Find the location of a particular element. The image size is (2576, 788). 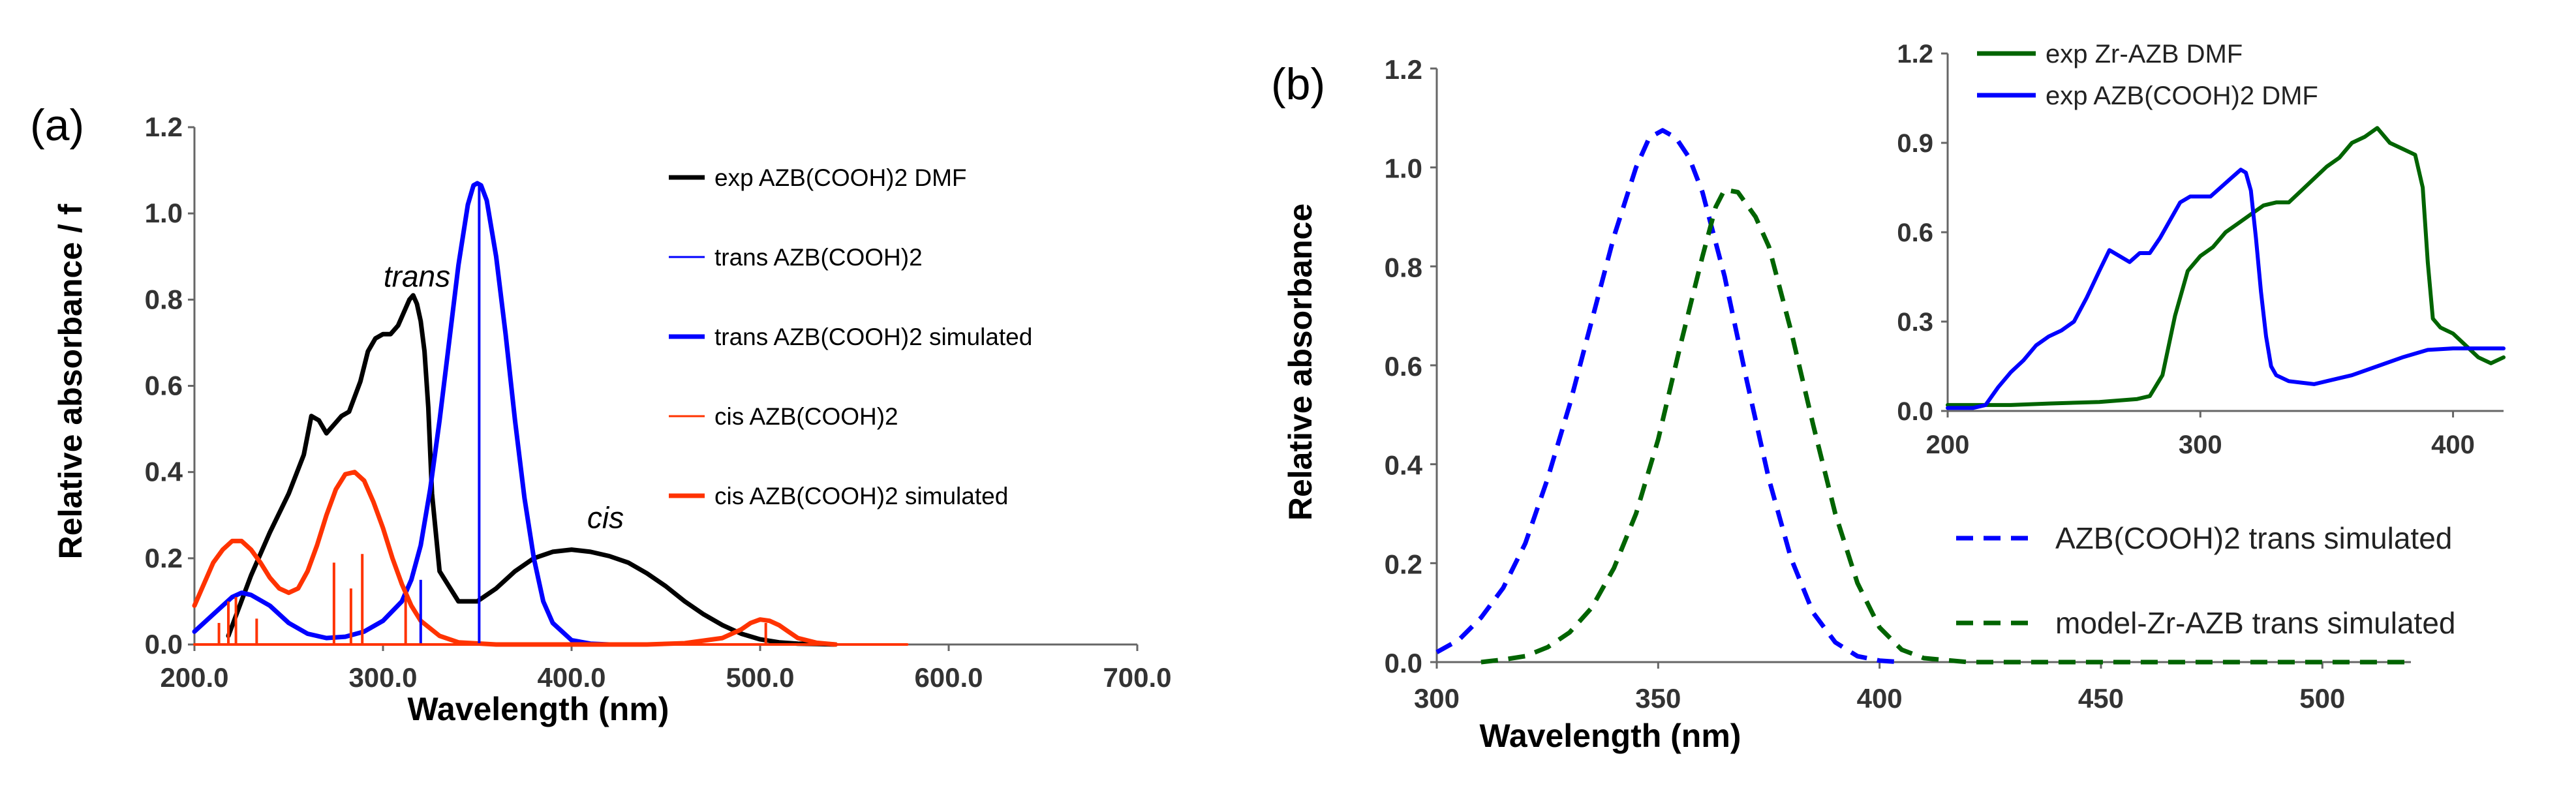

panel-a-series-exp-azb-cooh-2-dmf-line is located at coordinates (532, 470).